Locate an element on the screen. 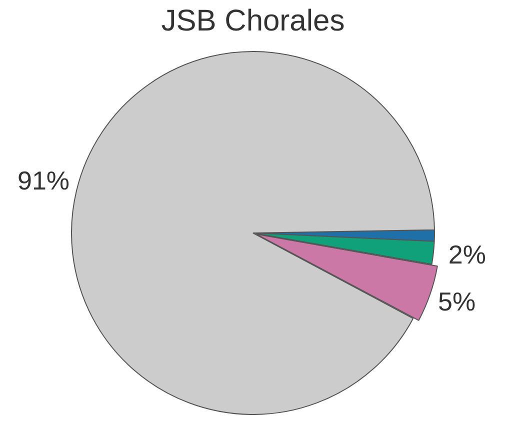 This screenshot has width=506, height=424. data-label: 2% is located at coordinates (467, 255).